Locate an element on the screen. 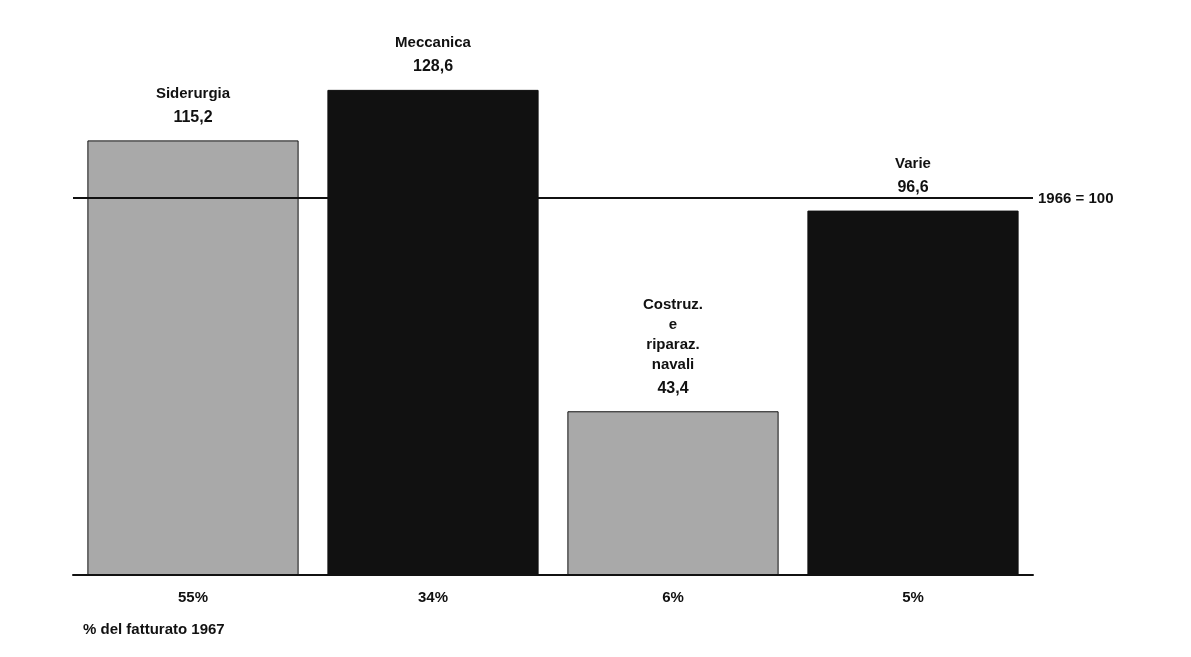  data-label: 96,6 is located at coordinates (913, 187).